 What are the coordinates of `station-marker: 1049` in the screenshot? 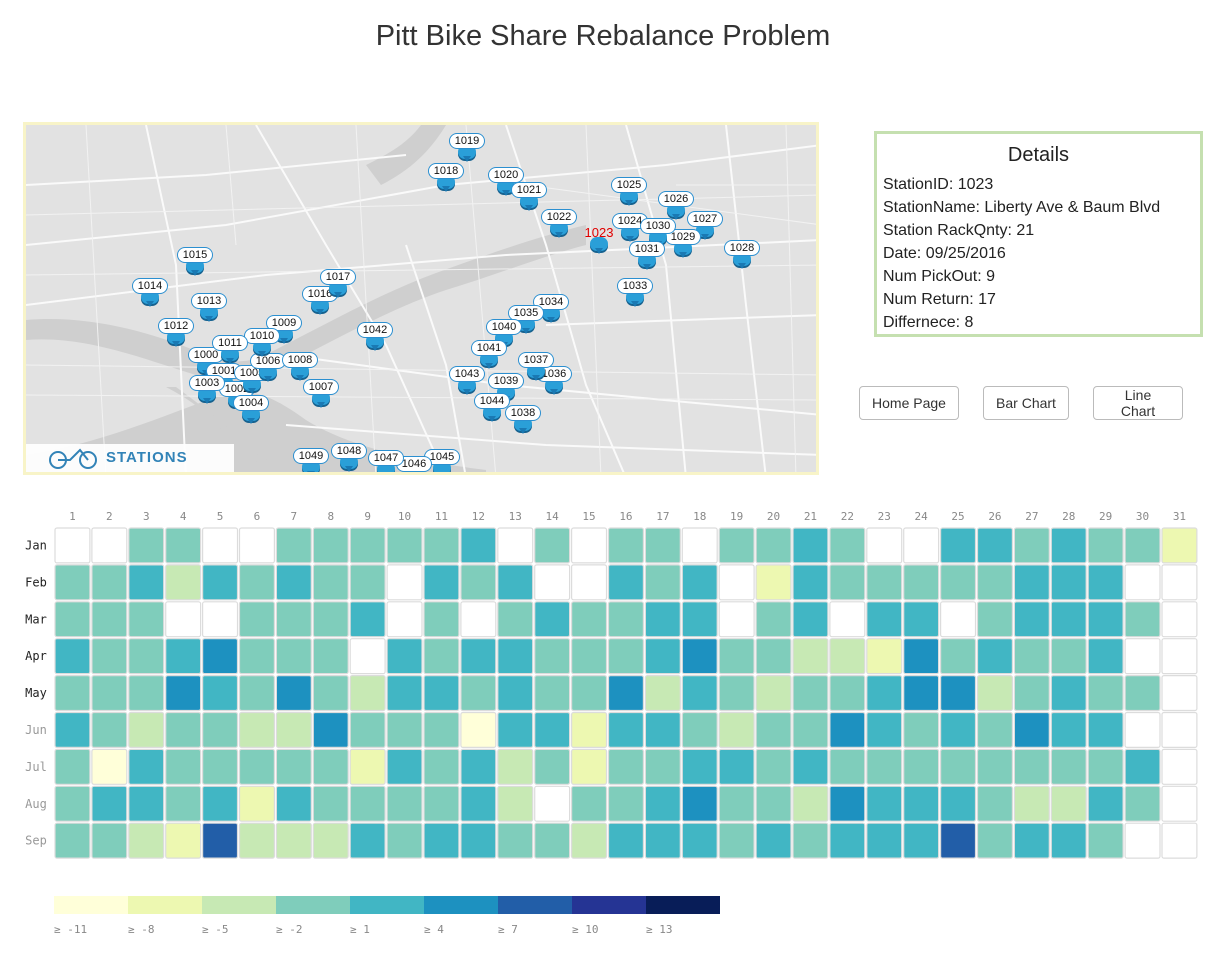 It's located at (311, 460).